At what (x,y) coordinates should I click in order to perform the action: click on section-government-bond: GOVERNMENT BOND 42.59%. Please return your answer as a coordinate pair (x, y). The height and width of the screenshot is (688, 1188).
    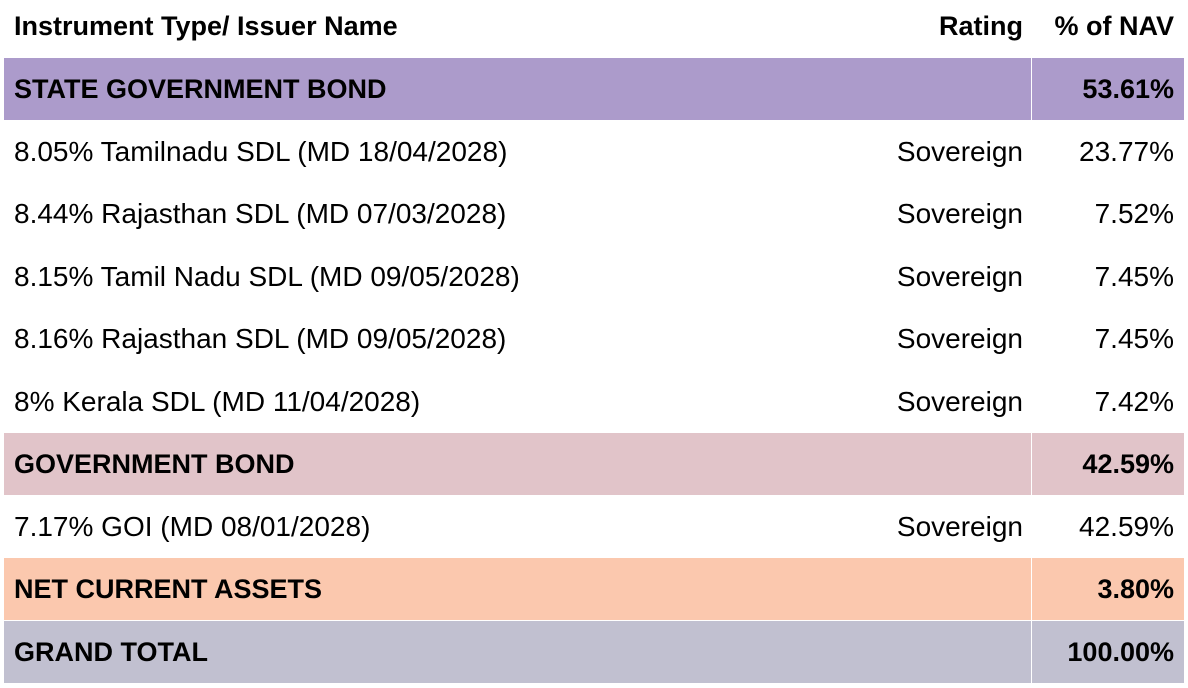
    Looking at the image, I should click on (594, 464).